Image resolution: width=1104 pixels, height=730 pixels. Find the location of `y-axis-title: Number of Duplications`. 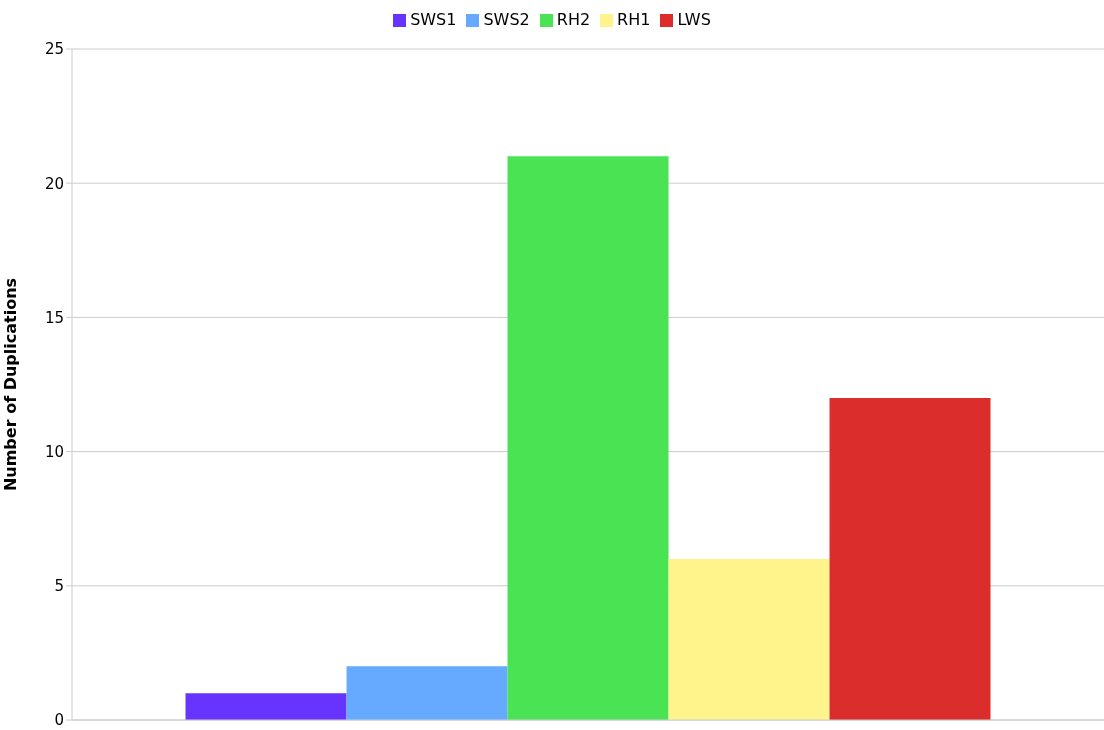

y-axis-title: Number of Duplications is located at coordinates (10, 384).